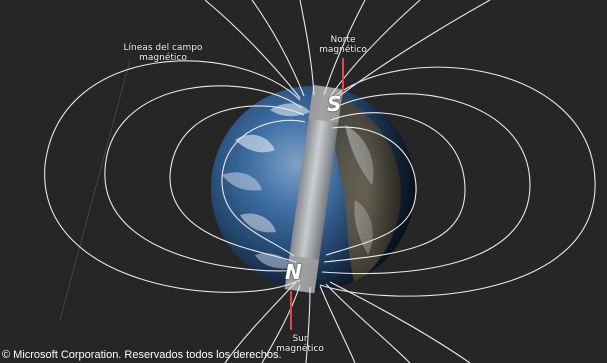 This screenshot has width=607, height=363. What do you see at coordinates (334, 104) in the screenshot?
I see `south-pole-letter: S` at bounding box center [334, 104].